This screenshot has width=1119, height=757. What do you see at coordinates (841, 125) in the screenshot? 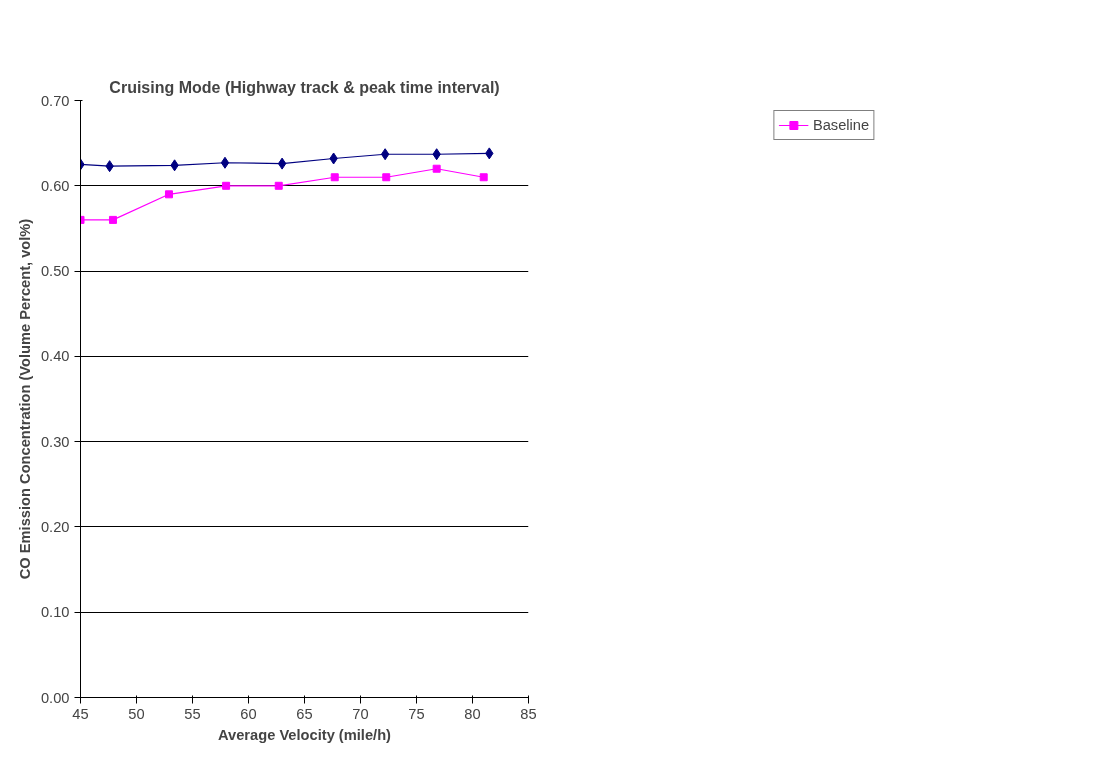
I see `legend-label: Baseline` at bounding box center [841, 125].